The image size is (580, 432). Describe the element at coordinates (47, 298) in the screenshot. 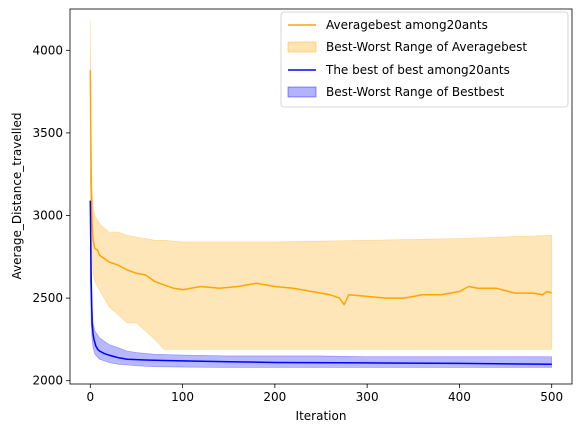

I see `y-tick-label: 2500` at that location.